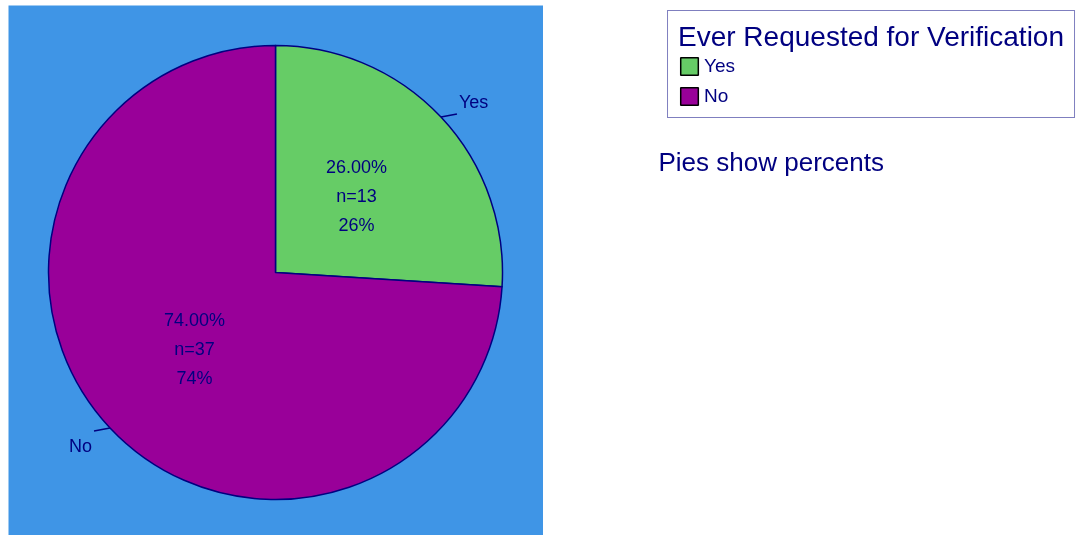 The width and height of the screenshot is (1080, 535). What do you see at coordinates (771, 162) in the screenshot?
I see `text: Pies show percents` at bounding box center [771, 162].